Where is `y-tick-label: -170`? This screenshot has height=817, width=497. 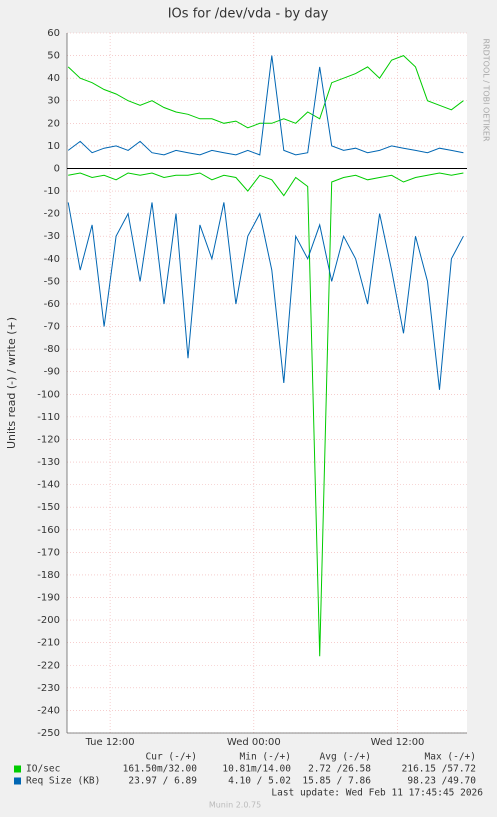 y-tick-label: -170 is located at coordinates (48, 552).